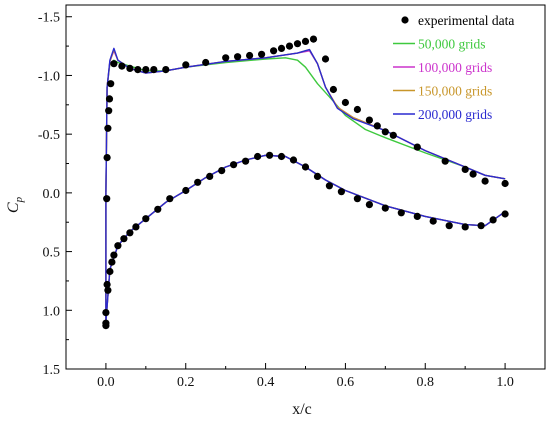 This screenshot has height=422, width=550. What do you see at coordinates (49, 76) in the screenshot?
I see `y-tick-label: -1.0` at bounding box center [49, 76].